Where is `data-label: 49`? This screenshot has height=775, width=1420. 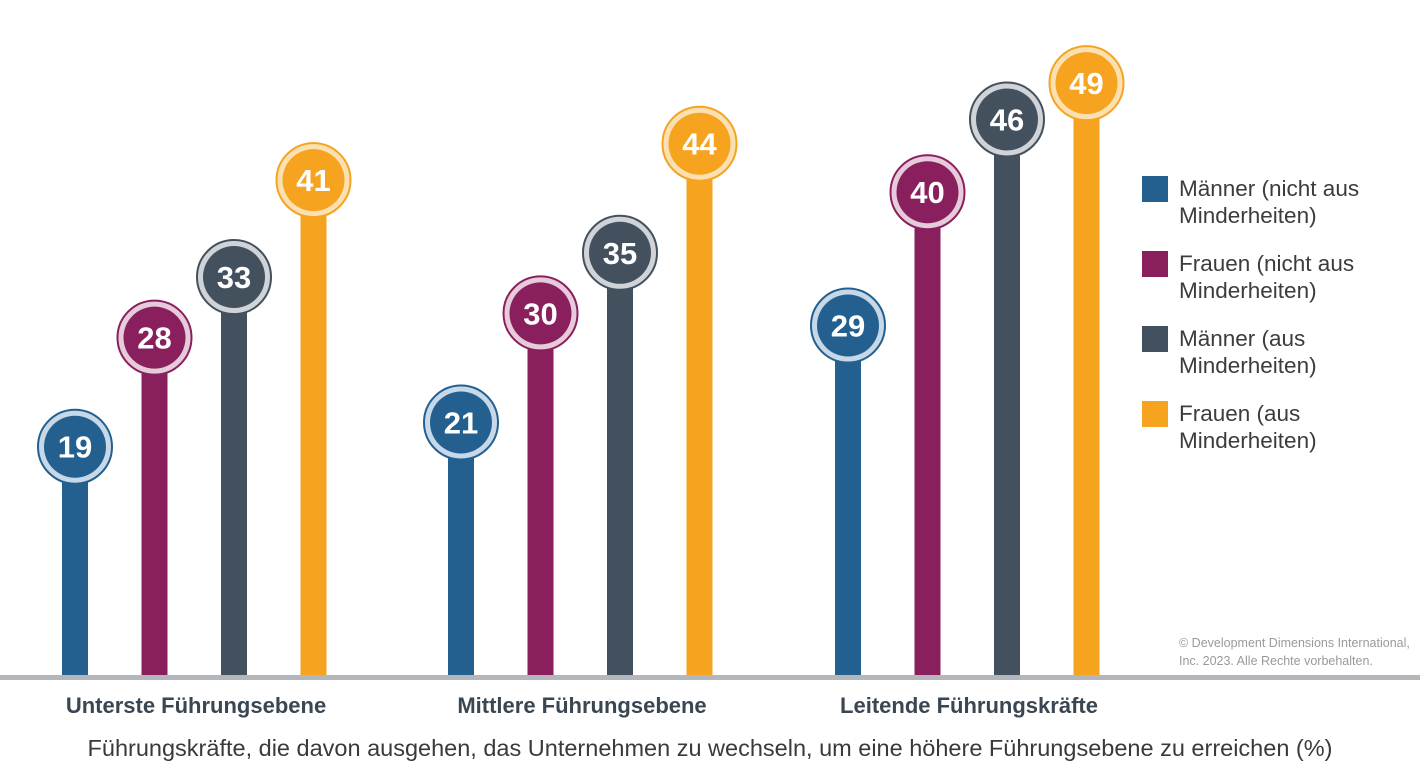
data-label: 49 is located at coordinates (1086, 83).